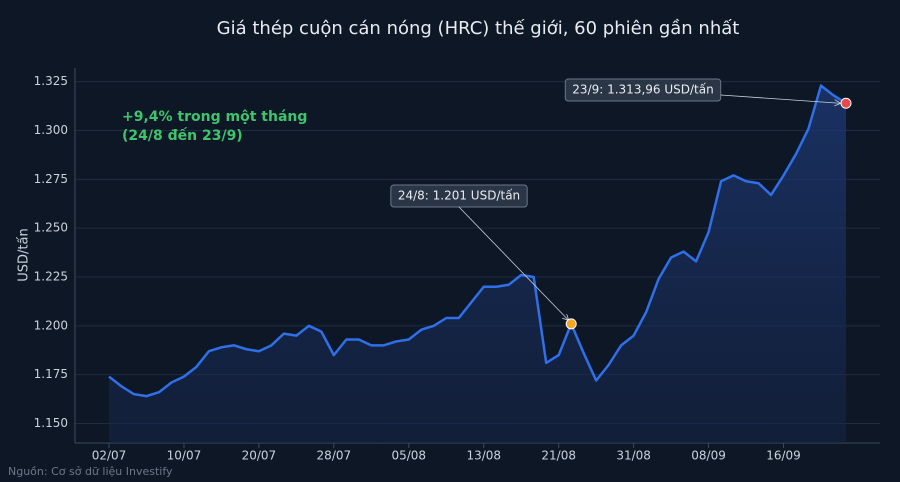 The image size is (900, 482). What do you see at coordinates (24, 254) in the screenshot?
I see `y-axis-label: USD/tấn` at bounding box center [24, 254].